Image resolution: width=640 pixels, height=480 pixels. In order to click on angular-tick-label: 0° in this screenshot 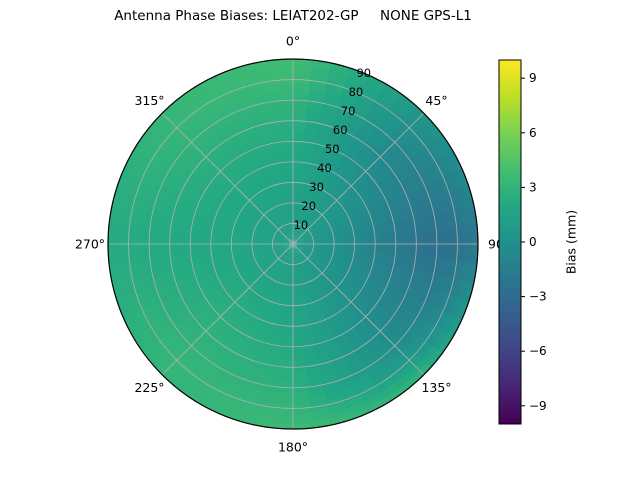, I will do `click(293, 41)`.